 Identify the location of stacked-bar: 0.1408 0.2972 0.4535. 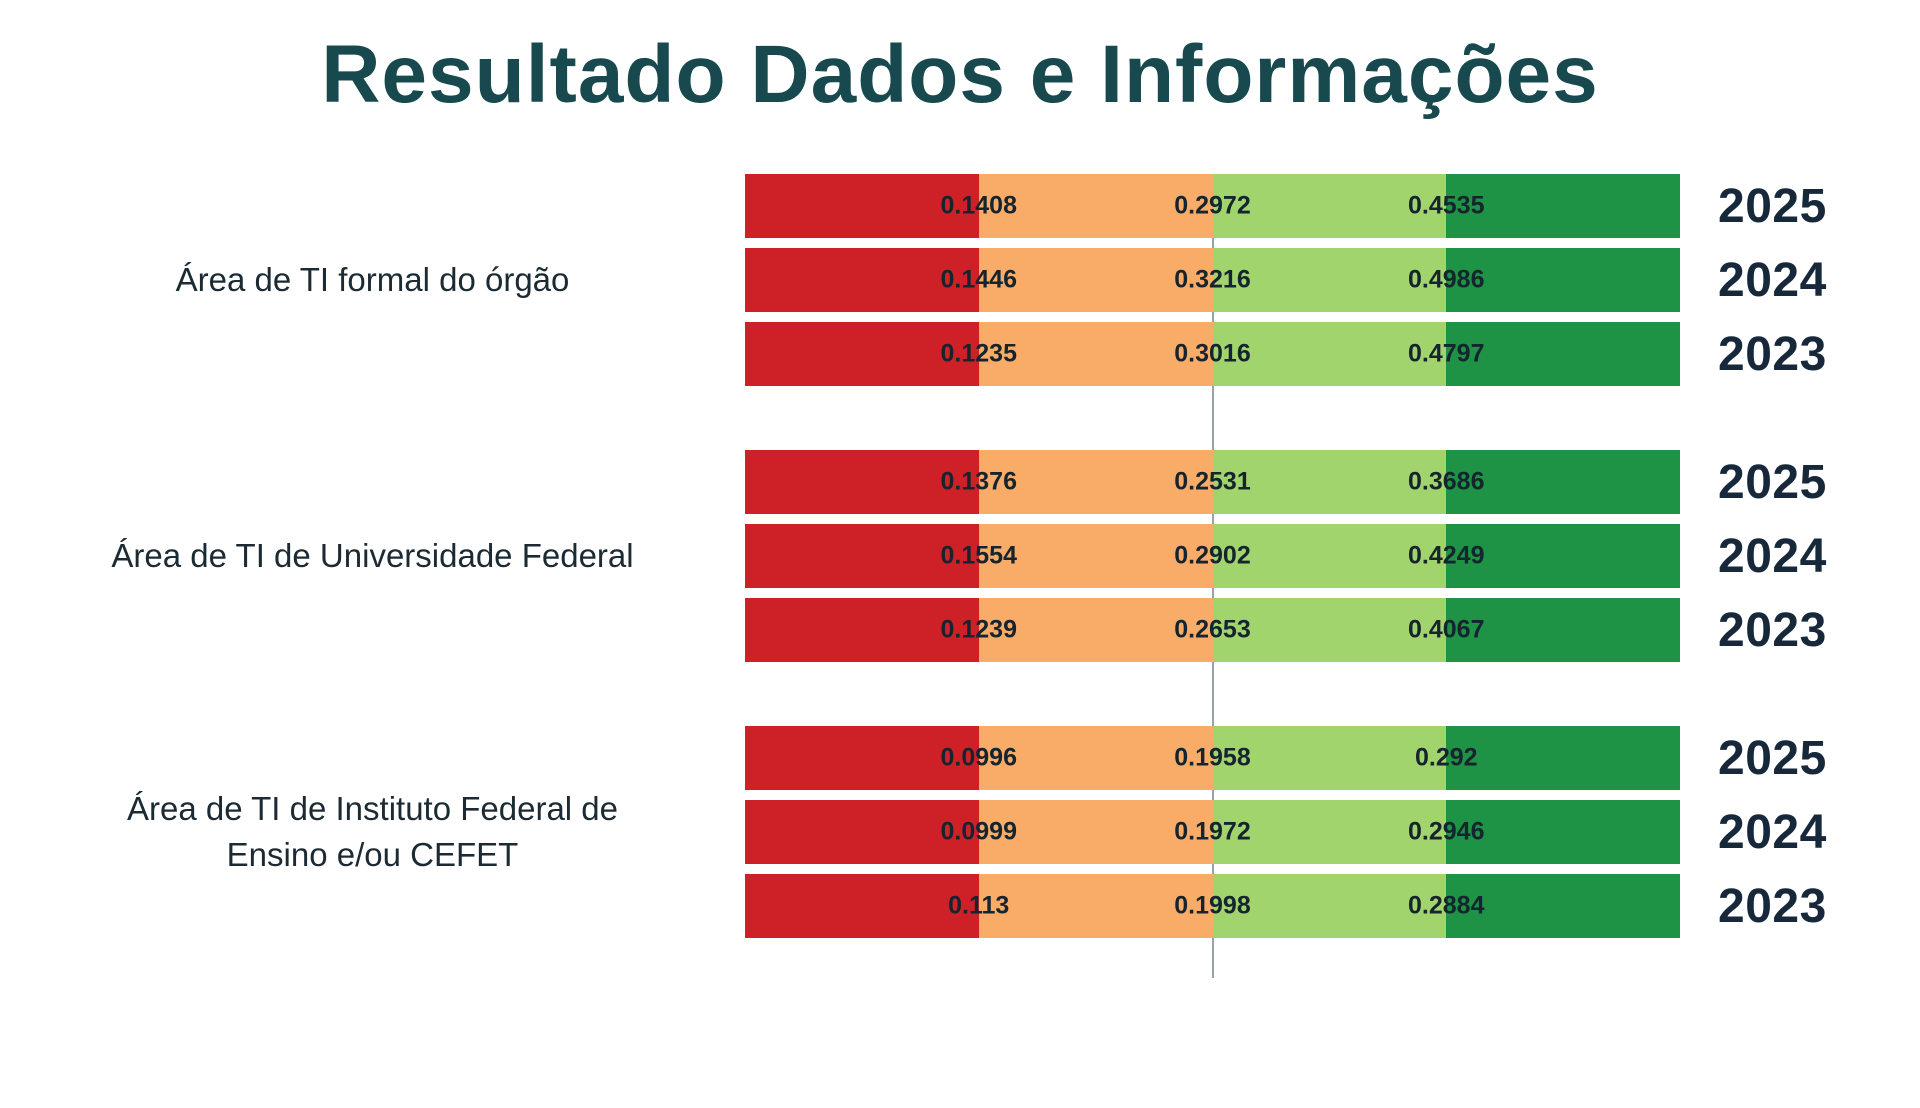
(1212, 206).